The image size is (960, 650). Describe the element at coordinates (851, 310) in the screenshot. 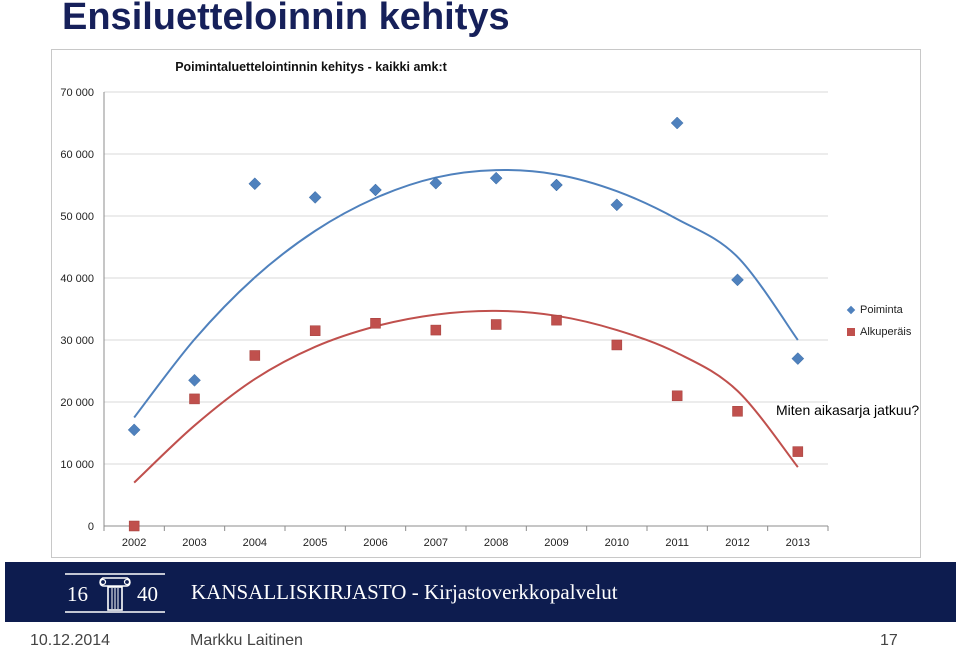

I see `legend-marker-poiminta` at that location.